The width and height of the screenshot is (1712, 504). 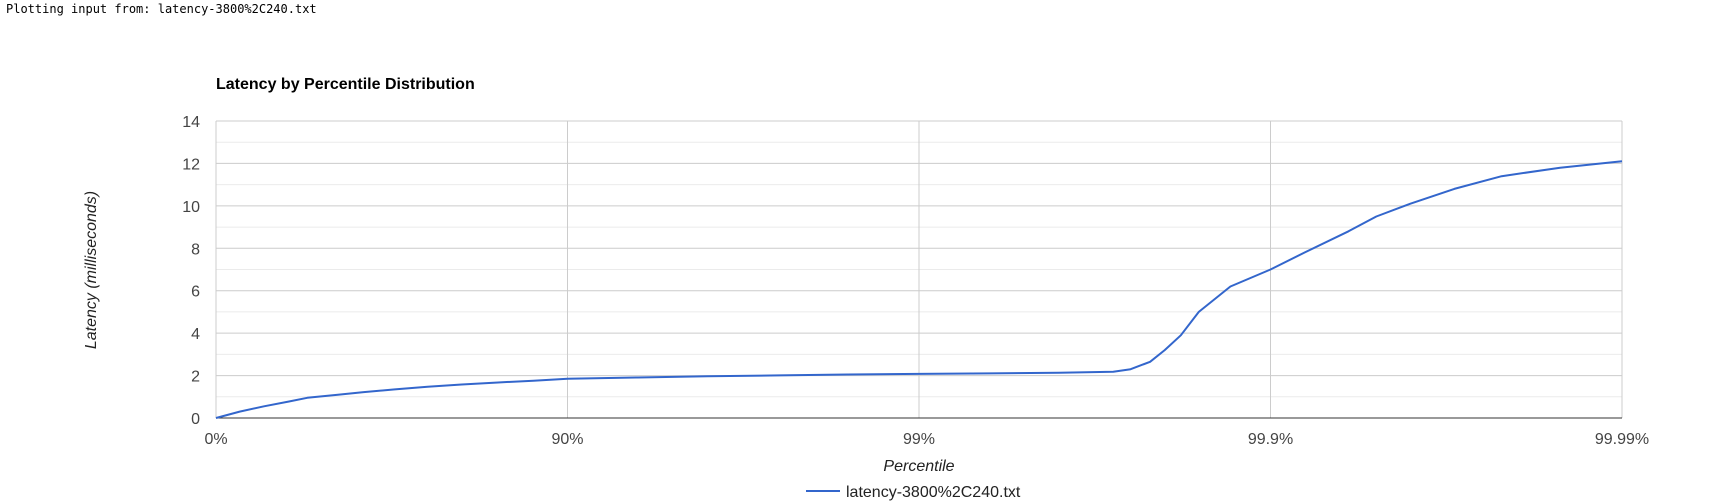 I want to click on x-tick-label: 99%, so click(x=919, y=439).